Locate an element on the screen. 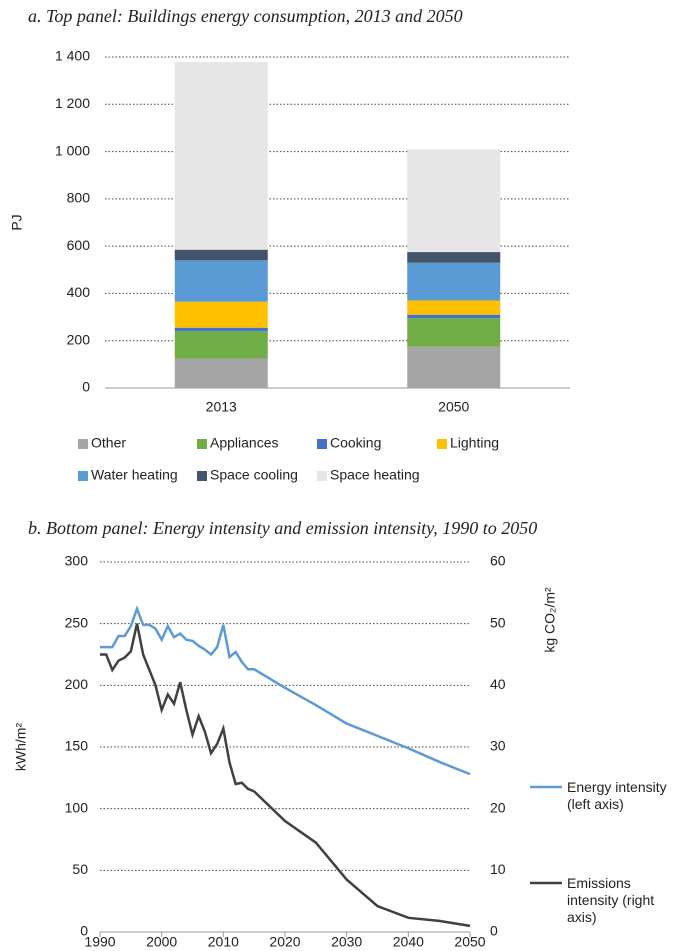 The height and width of the screenshot is (951, 681). legend-label: Emissions intensity (right axis) is located at coordinates (611, 900).